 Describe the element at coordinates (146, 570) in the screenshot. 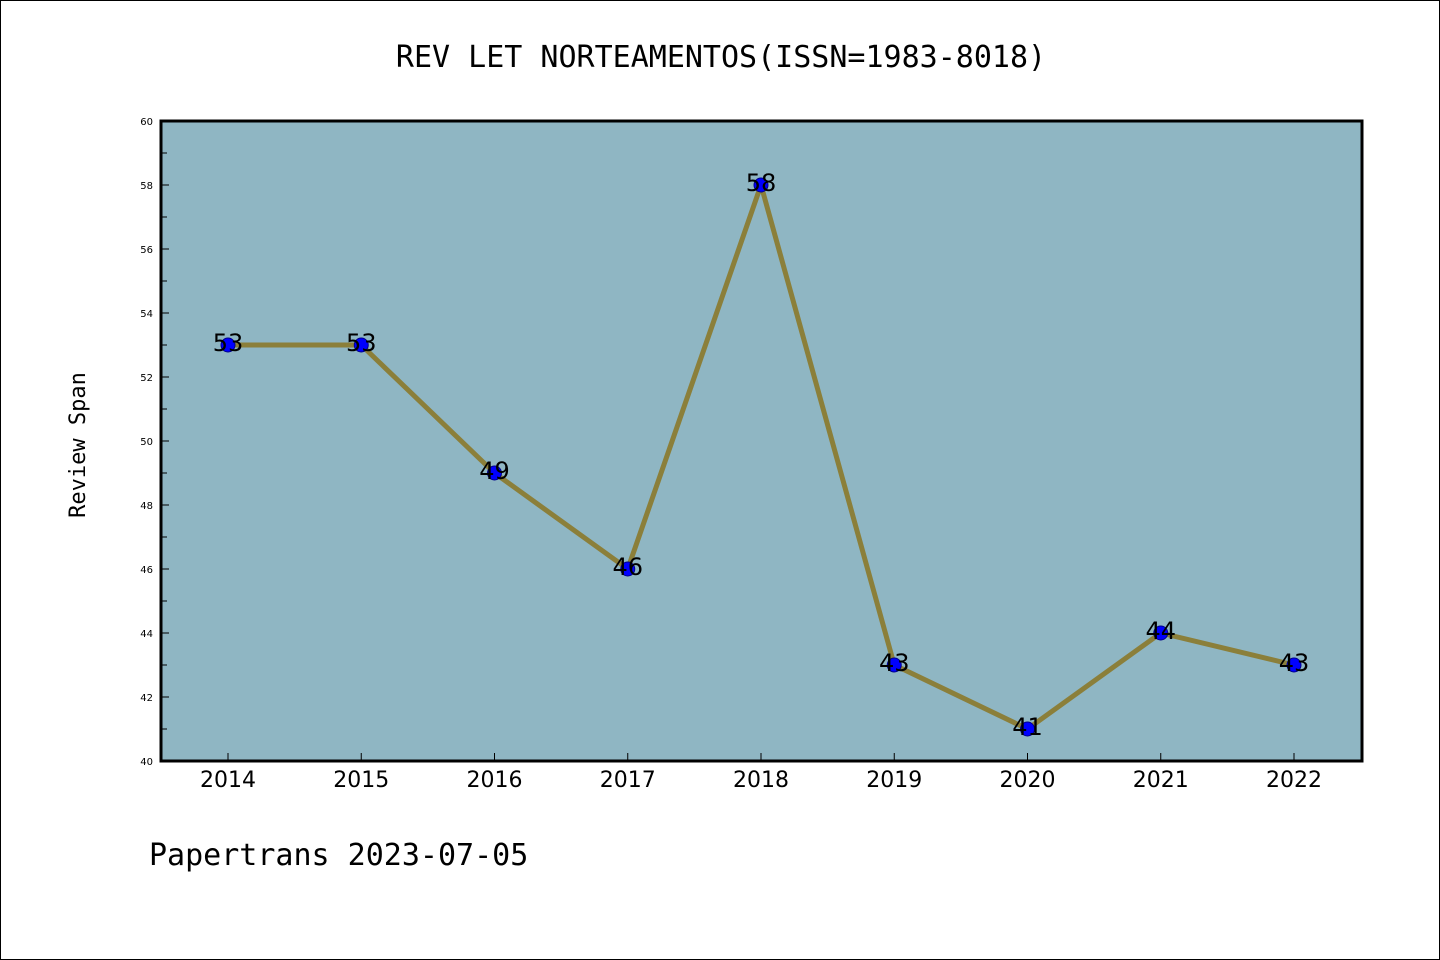

I see `y-tick-label: 46` at that location.